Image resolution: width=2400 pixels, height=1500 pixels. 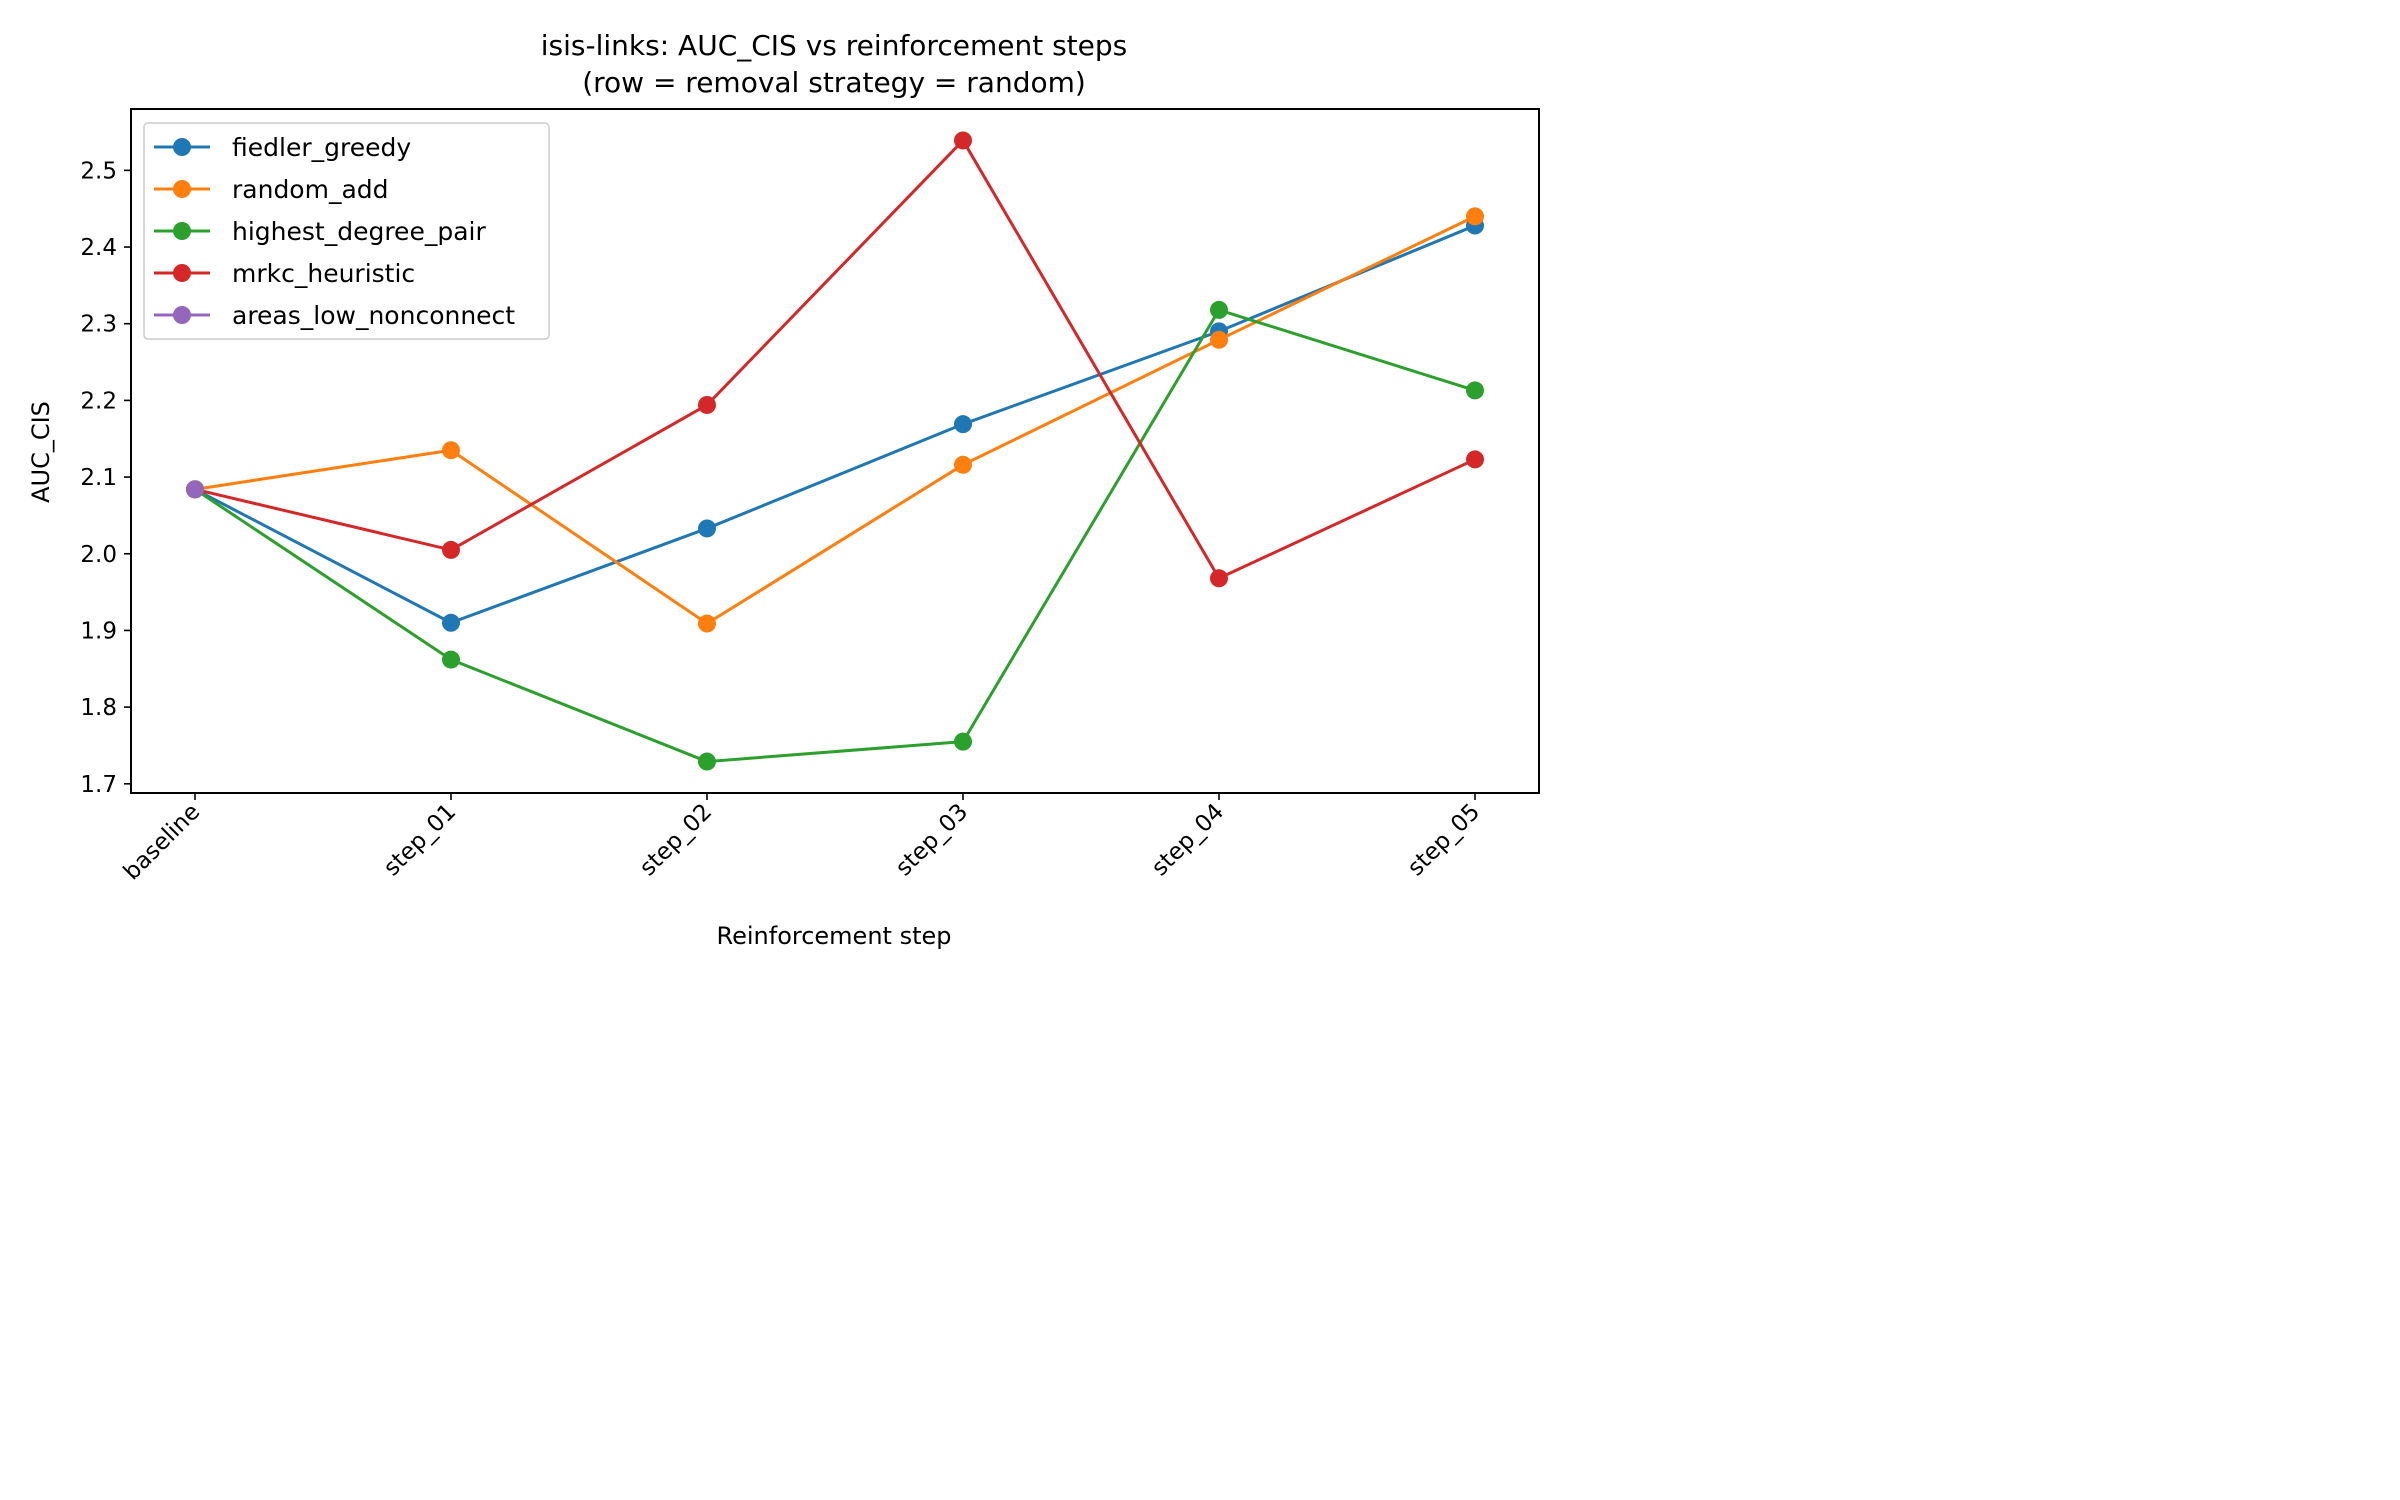 I want to click on y-tick-label: 1.9, so click(x=98, y=631).